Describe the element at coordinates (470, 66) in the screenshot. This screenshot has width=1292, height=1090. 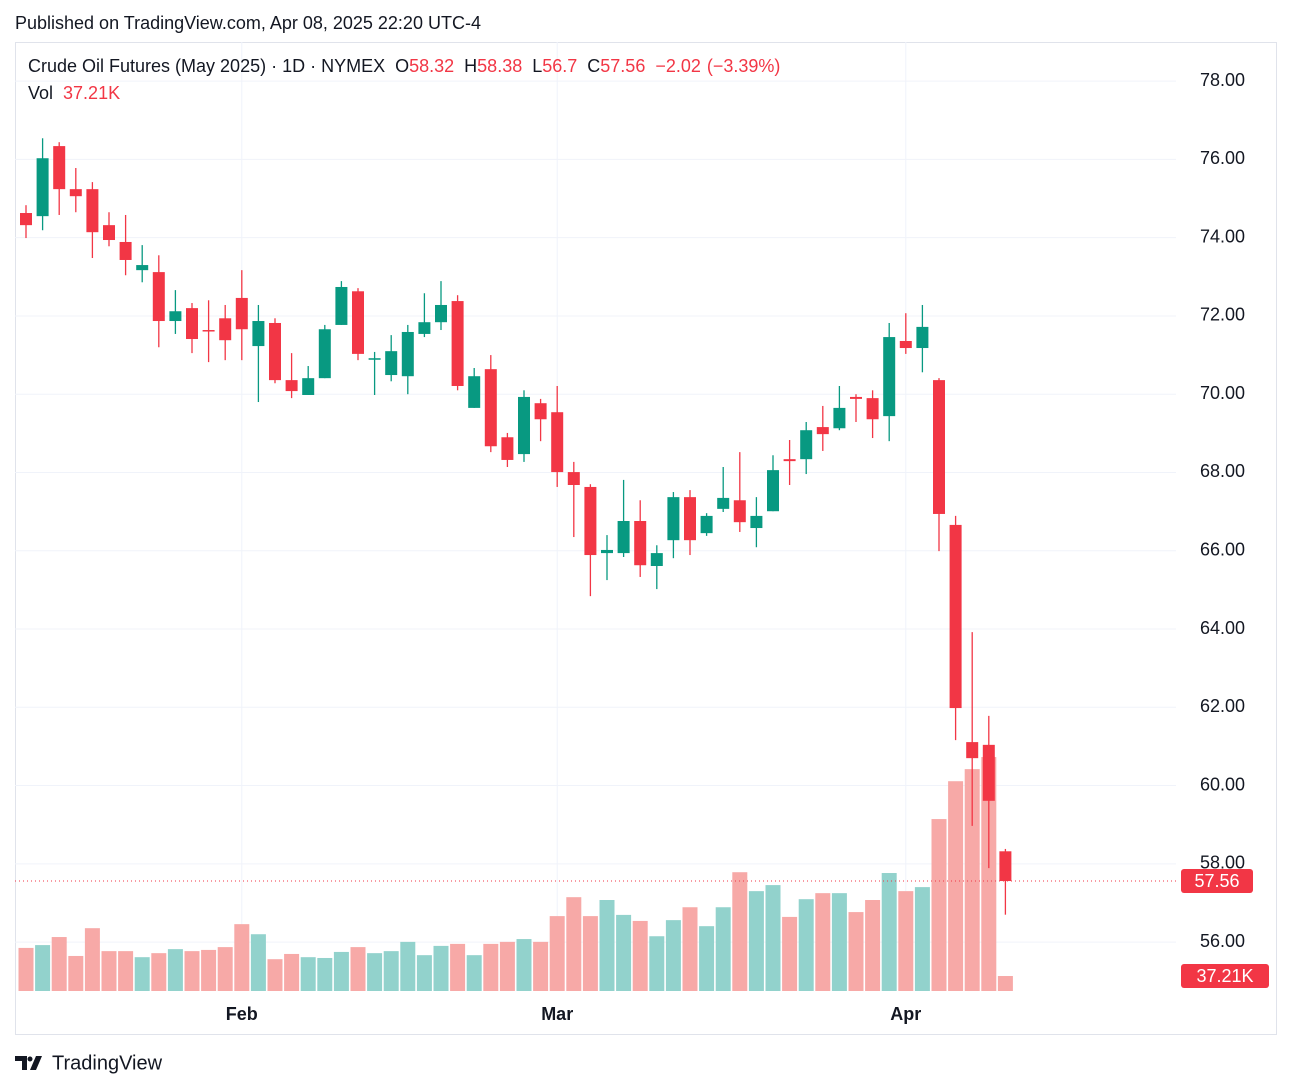
I see `ohlc-letter: H` at that location.